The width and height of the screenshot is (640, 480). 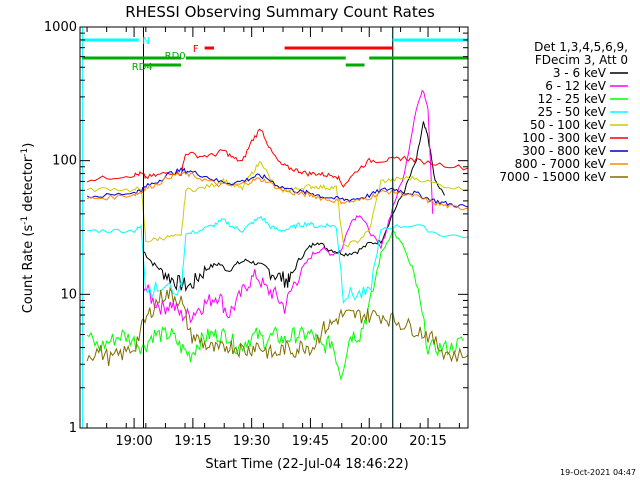 What do you see at coordinates (142, 67) in the screenshot?
I see `flag-label-rd4: RD4` at bounding box center [142, 67].